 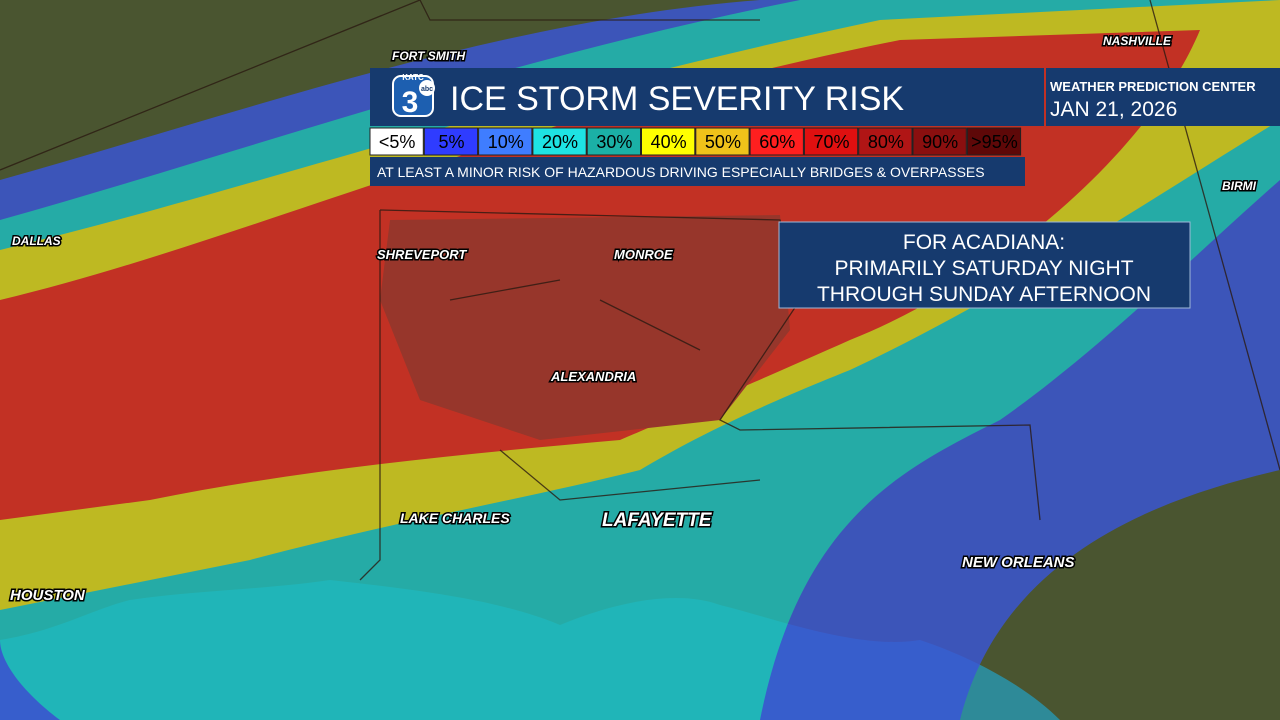 I want to click on source-panel, so click(x=1163, y=97).